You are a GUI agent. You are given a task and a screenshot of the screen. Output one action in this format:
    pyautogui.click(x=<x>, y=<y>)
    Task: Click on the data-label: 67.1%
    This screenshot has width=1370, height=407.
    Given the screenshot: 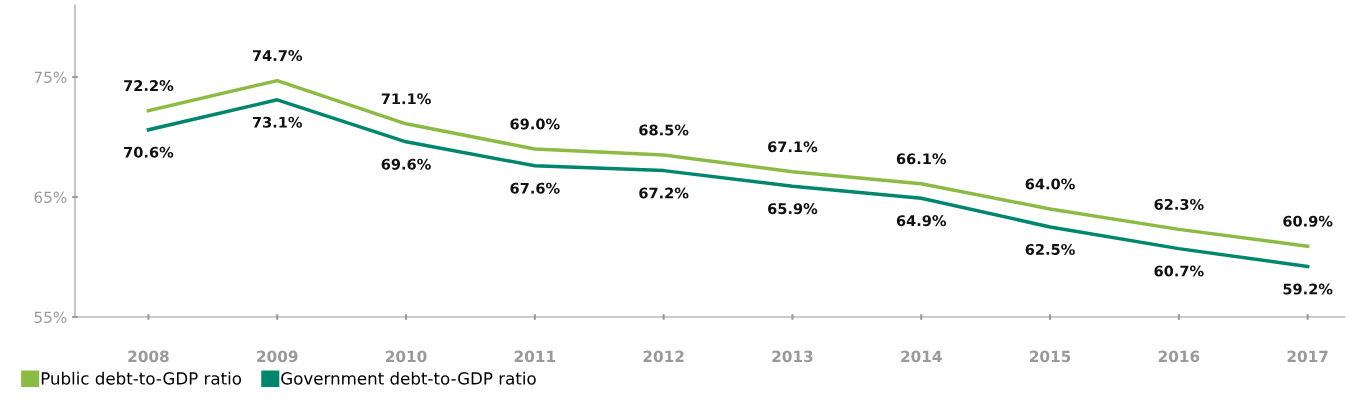 What is the action you would take?
    pyautogui.click(x=793, y=147)
    